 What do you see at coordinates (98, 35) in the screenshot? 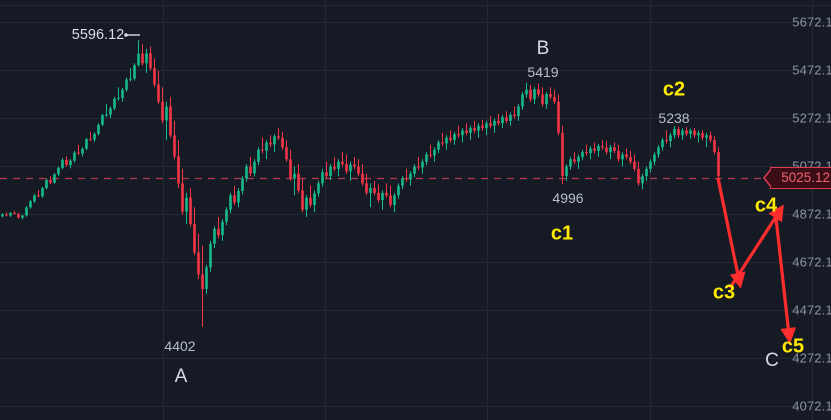
I see `peak-high: 5596.12` at bounding box center [98, 35].